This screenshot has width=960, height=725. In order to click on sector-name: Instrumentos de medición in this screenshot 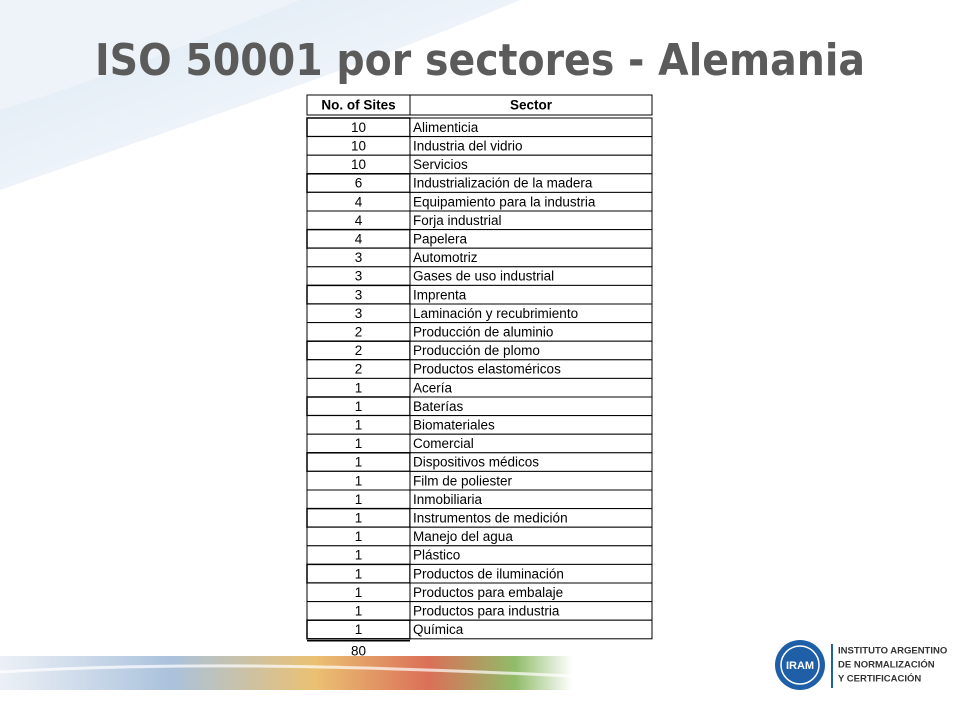, I will do `click(490, 517)`.